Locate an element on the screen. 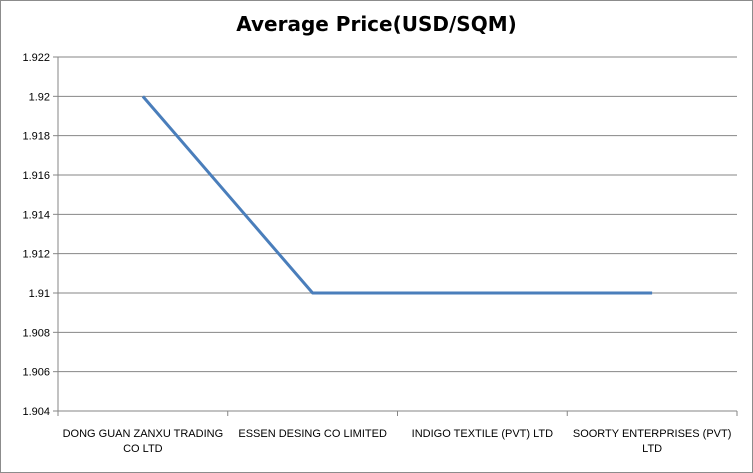  y-tick-label: 1.908 is located at coordinates (36, 333).